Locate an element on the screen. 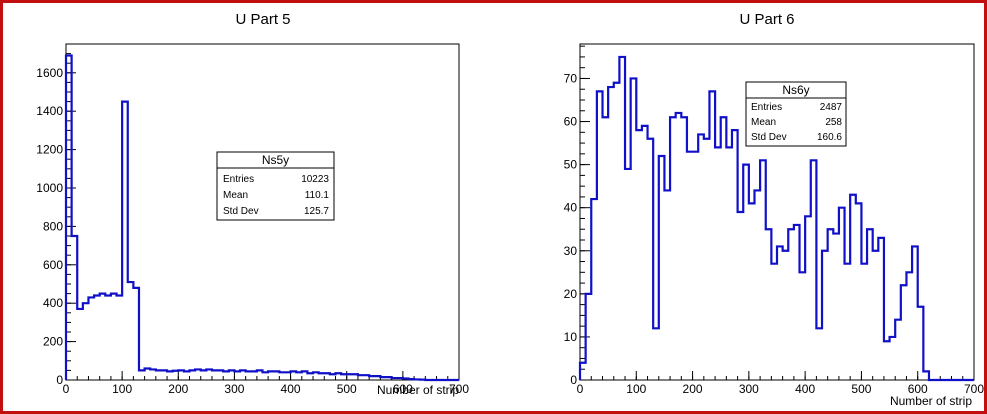 The image size is (987, 414). stats-box: Ns6y Entries 2487 Mean 258 Std Dev 160.6 is located at coordinates (796, 114).